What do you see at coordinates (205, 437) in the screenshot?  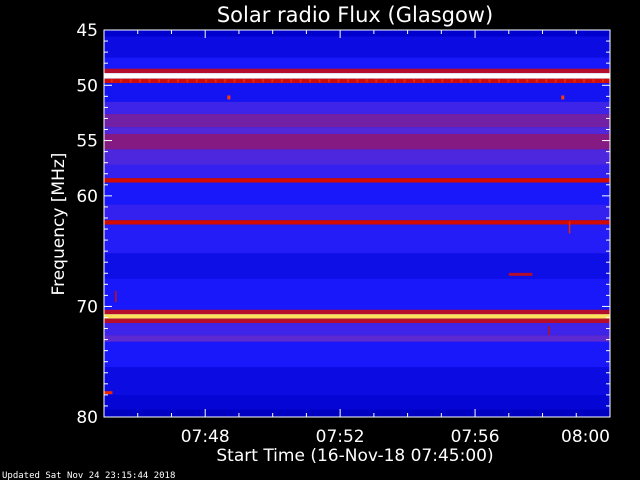 I see `x-tick-label: 07:48` at bounding box center [205, 437].